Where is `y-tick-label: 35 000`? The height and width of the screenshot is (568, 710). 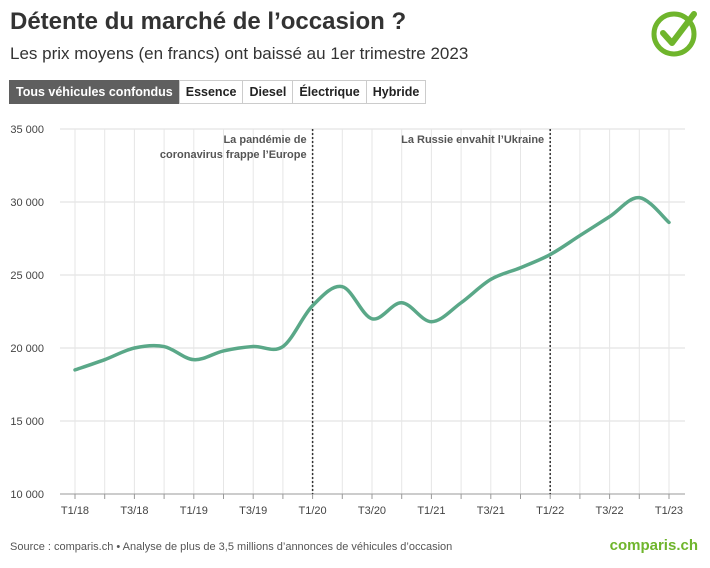 y-tick-label: 35 000 is located at coordinates (27, 130).